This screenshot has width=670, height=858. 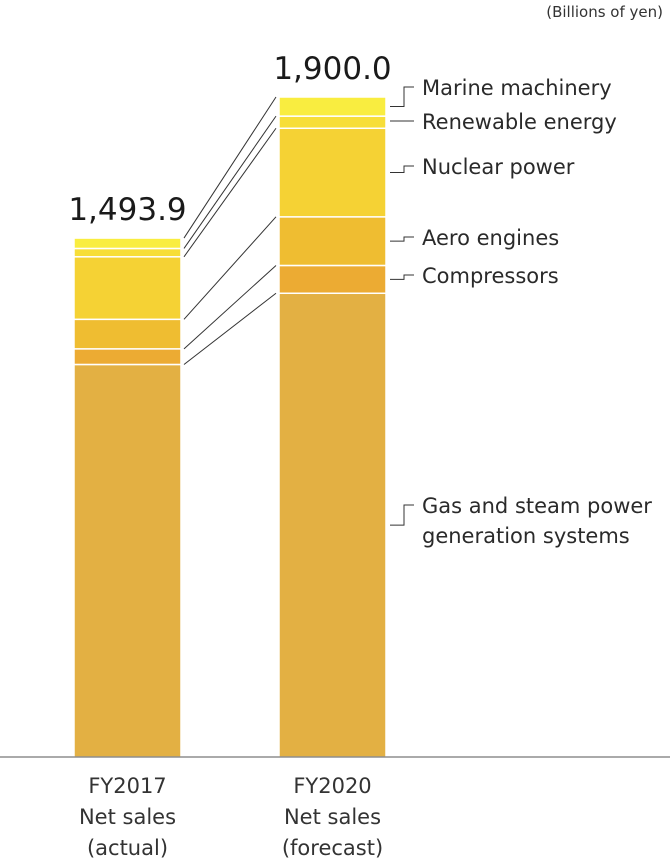 What do you see at coordinates (604, 12) in the screenshot?
I see `unit-label: (Billions of yen)` at bounding box center [604, 12].